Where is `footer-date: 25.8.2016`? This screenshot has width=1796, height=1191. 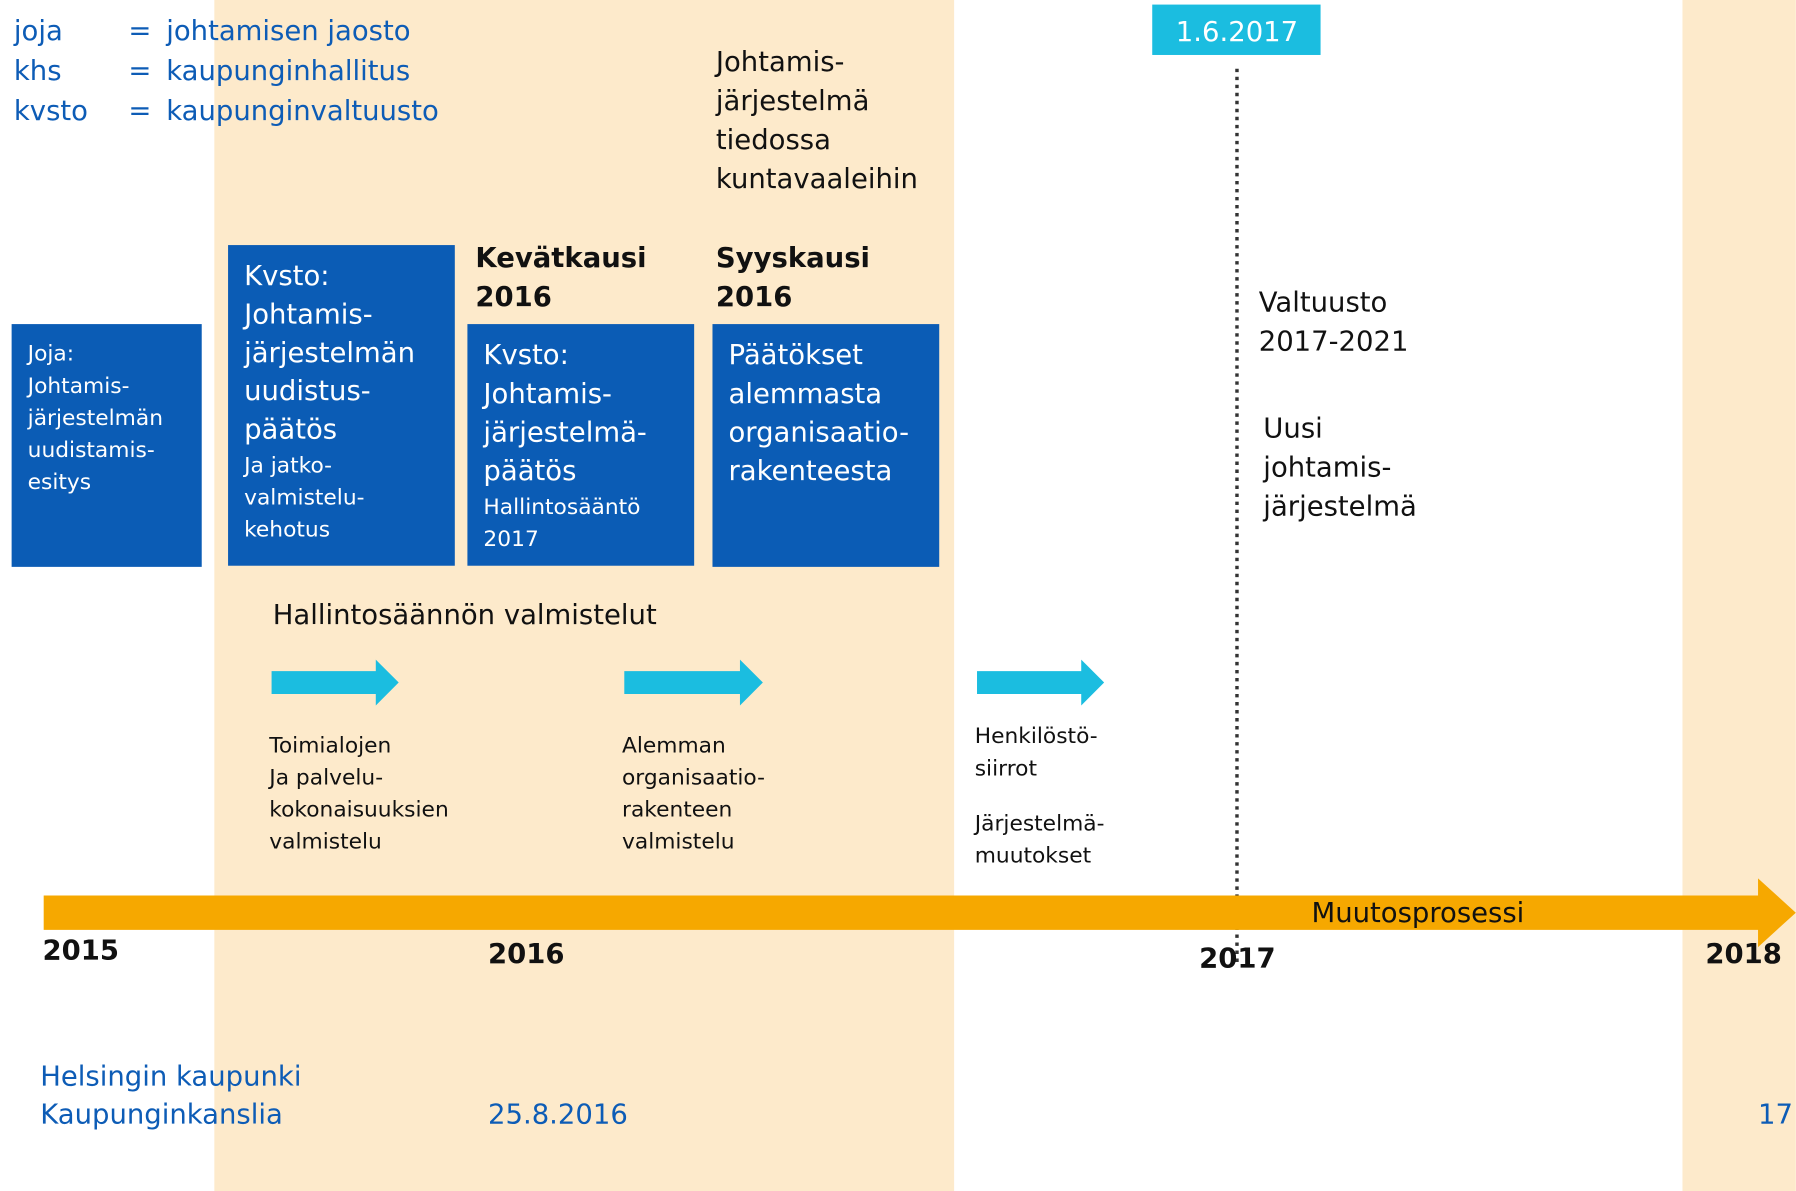 footer-date: 25.8.2016 is located at coordinates (558, 1114).